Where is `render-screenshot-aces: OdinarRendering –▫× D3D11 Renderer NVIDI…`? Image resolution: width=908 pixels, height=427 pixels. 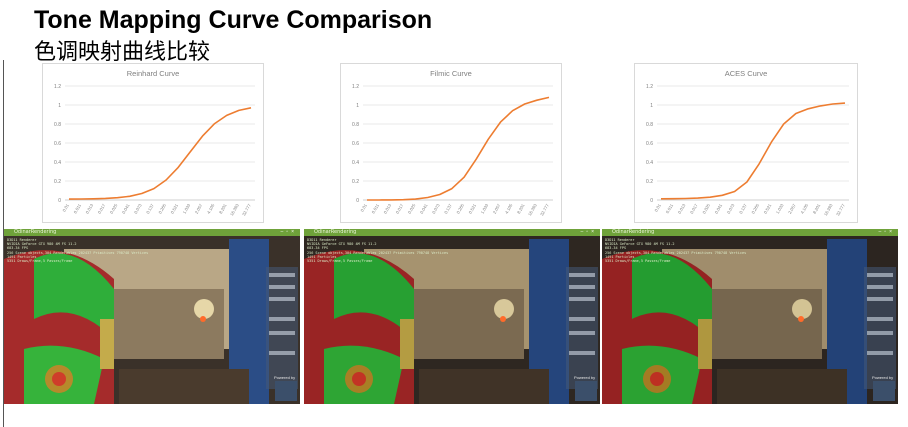 render-screenshot-aces: OdinarRendering –▫× D3D11 Renderer NVIDI… is located at coordinates (750, 316).